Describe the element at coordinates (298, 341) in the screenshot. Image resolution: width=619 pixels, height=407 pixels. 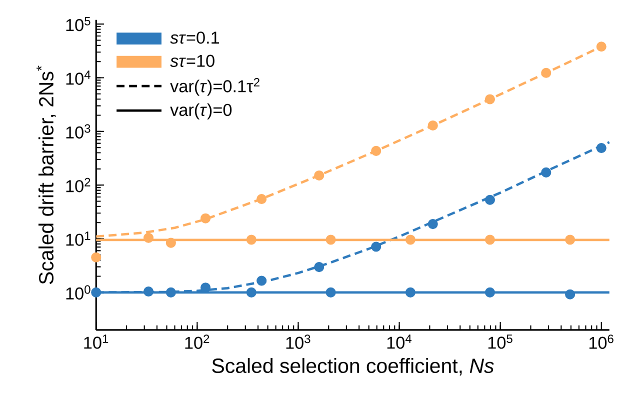
I see `x-tick-label: 10$^{3}$` at that location.